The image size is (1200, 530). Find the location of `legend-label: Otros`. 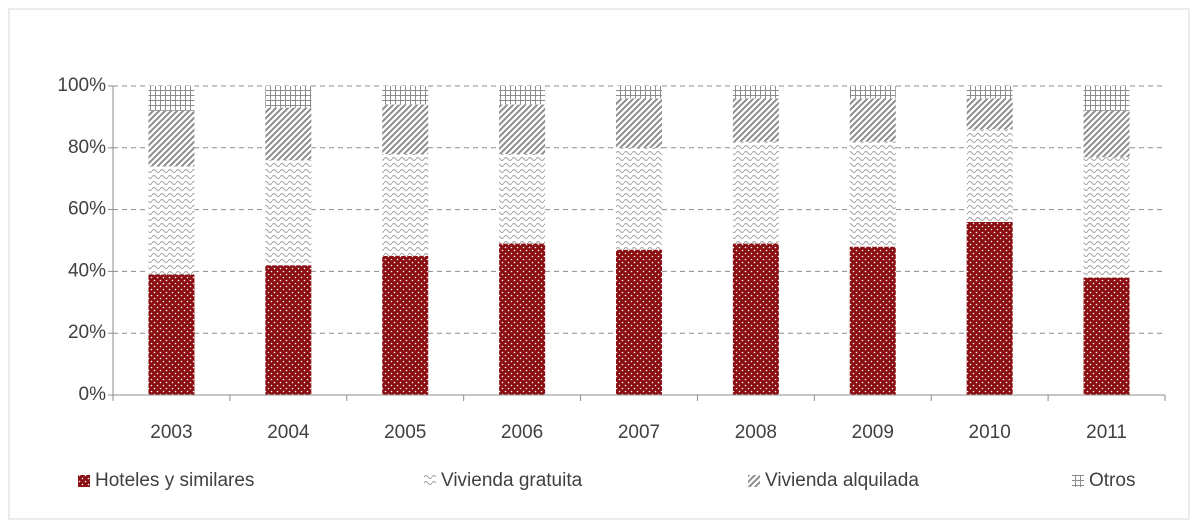

legend-label: Otros is located at coordinates (1112, 480).